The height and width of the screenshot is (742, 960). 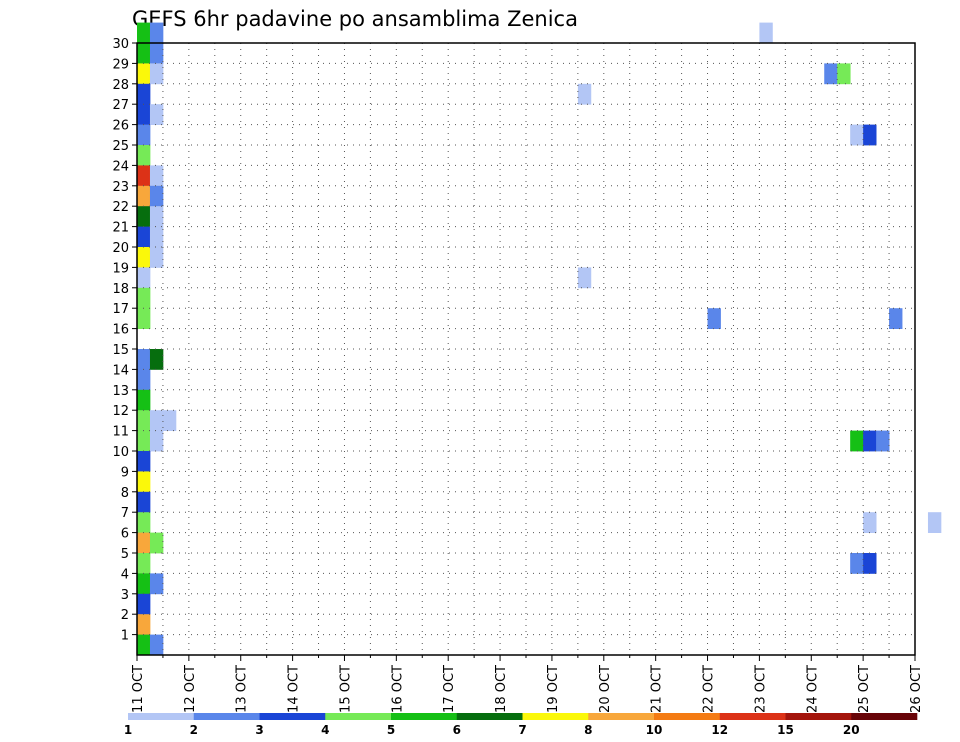 I want to click on colorbar-tick-label: 8, so click(x=588, y=730).